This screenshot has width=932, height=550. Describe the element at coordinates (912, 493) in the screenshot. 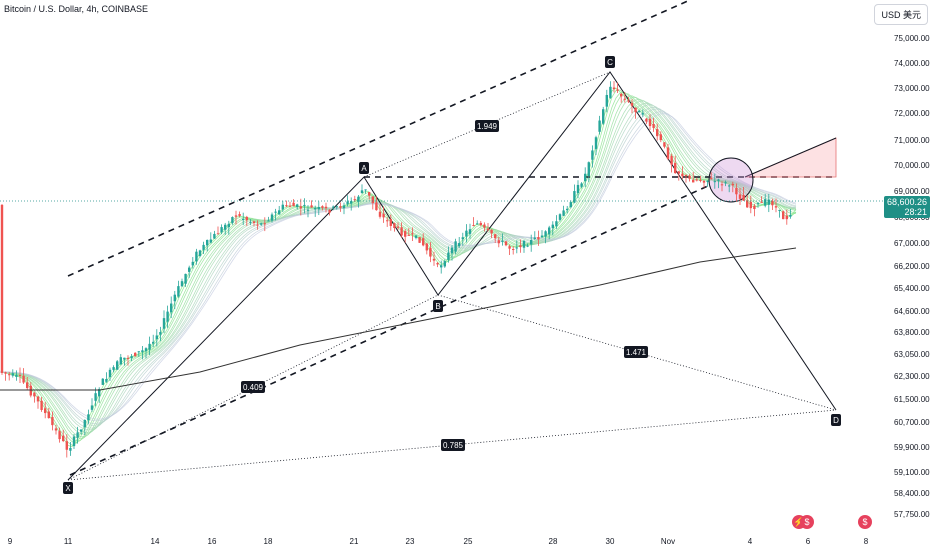

I see `price-tick-label: 58,400.00` at that location.